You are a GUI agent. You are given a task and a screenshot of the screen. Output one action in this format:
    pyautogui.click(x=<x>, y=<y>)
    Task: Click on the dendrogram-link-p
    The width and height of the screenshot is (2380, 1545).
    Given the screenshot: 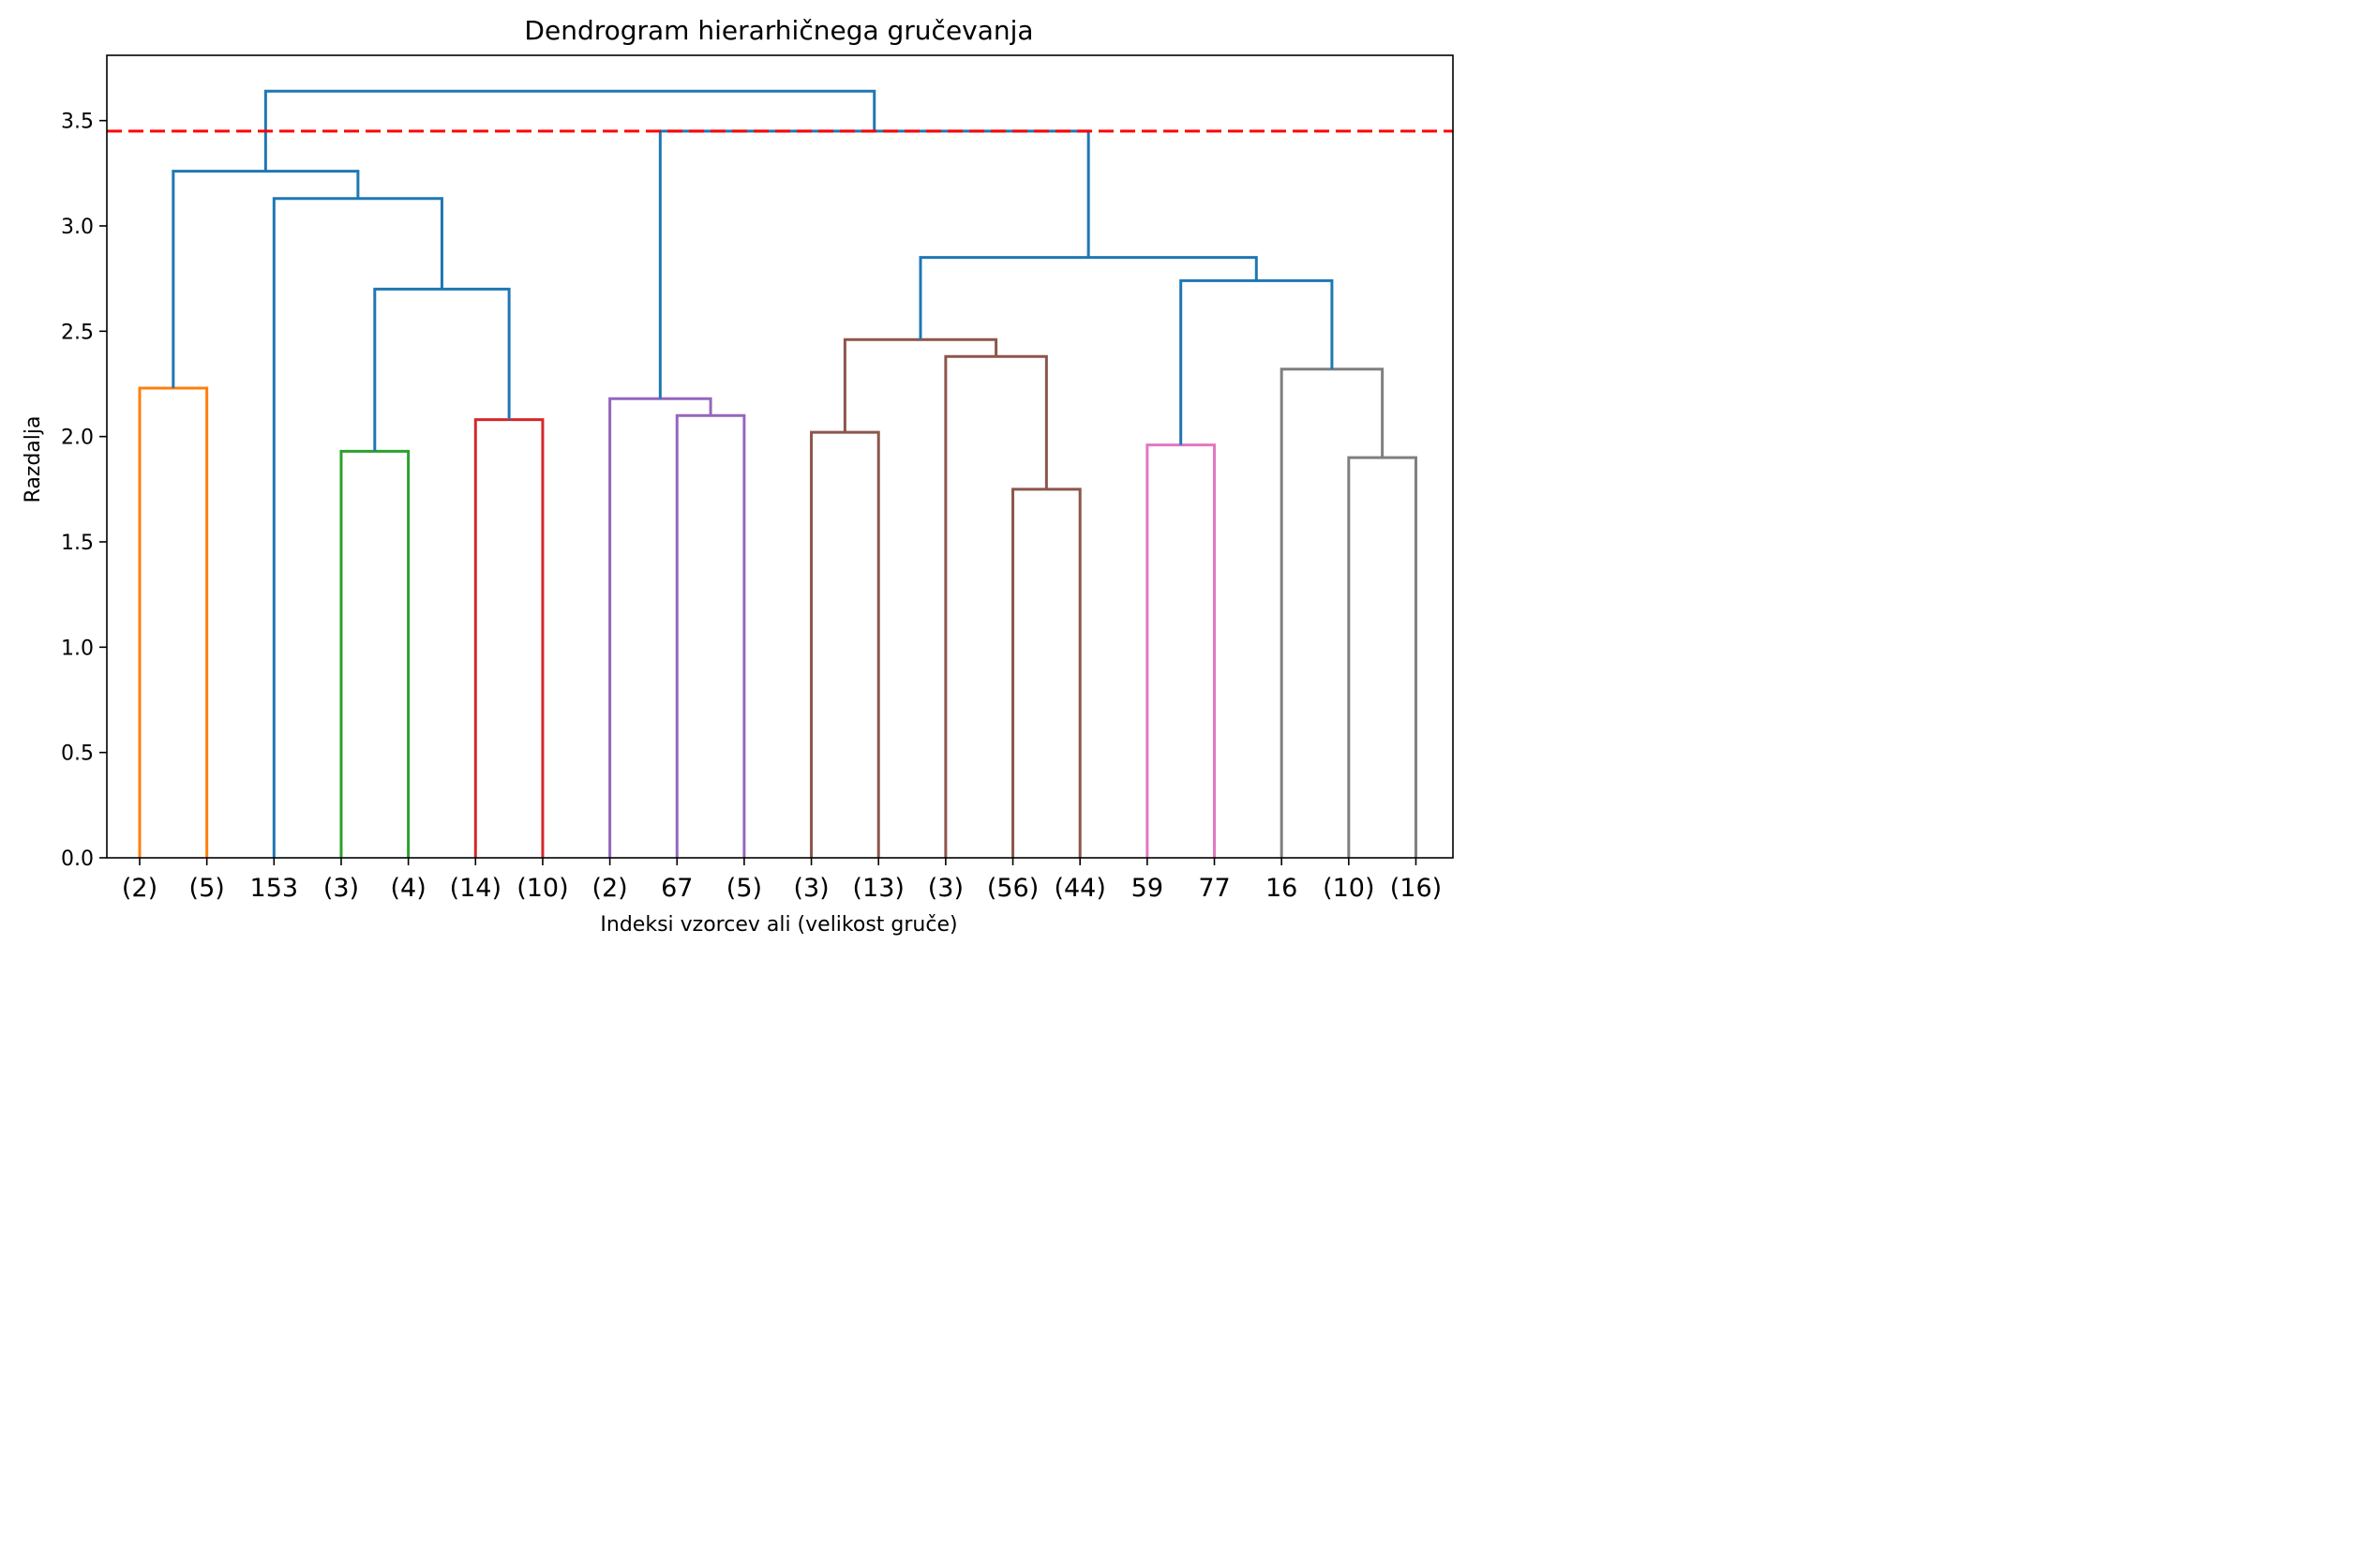 What is the action you would take?
    pyautogui.click(x=1256, y=361)
    